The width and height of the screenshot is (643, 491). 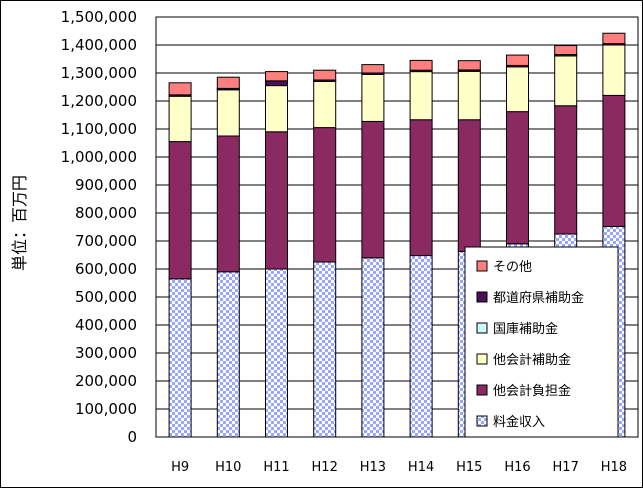 I want to click on y-tick-label: 800,000, so click(x=106, y=213).